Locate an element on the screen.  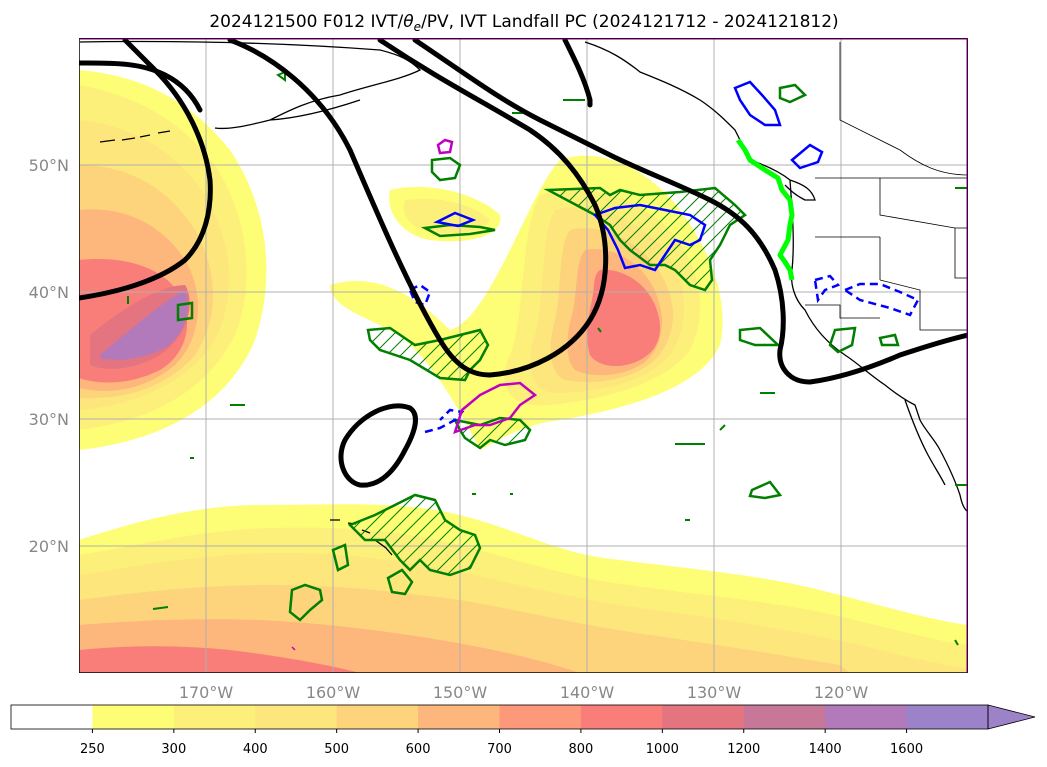
ivt-landfall-line is located at coordinates (765, 209).